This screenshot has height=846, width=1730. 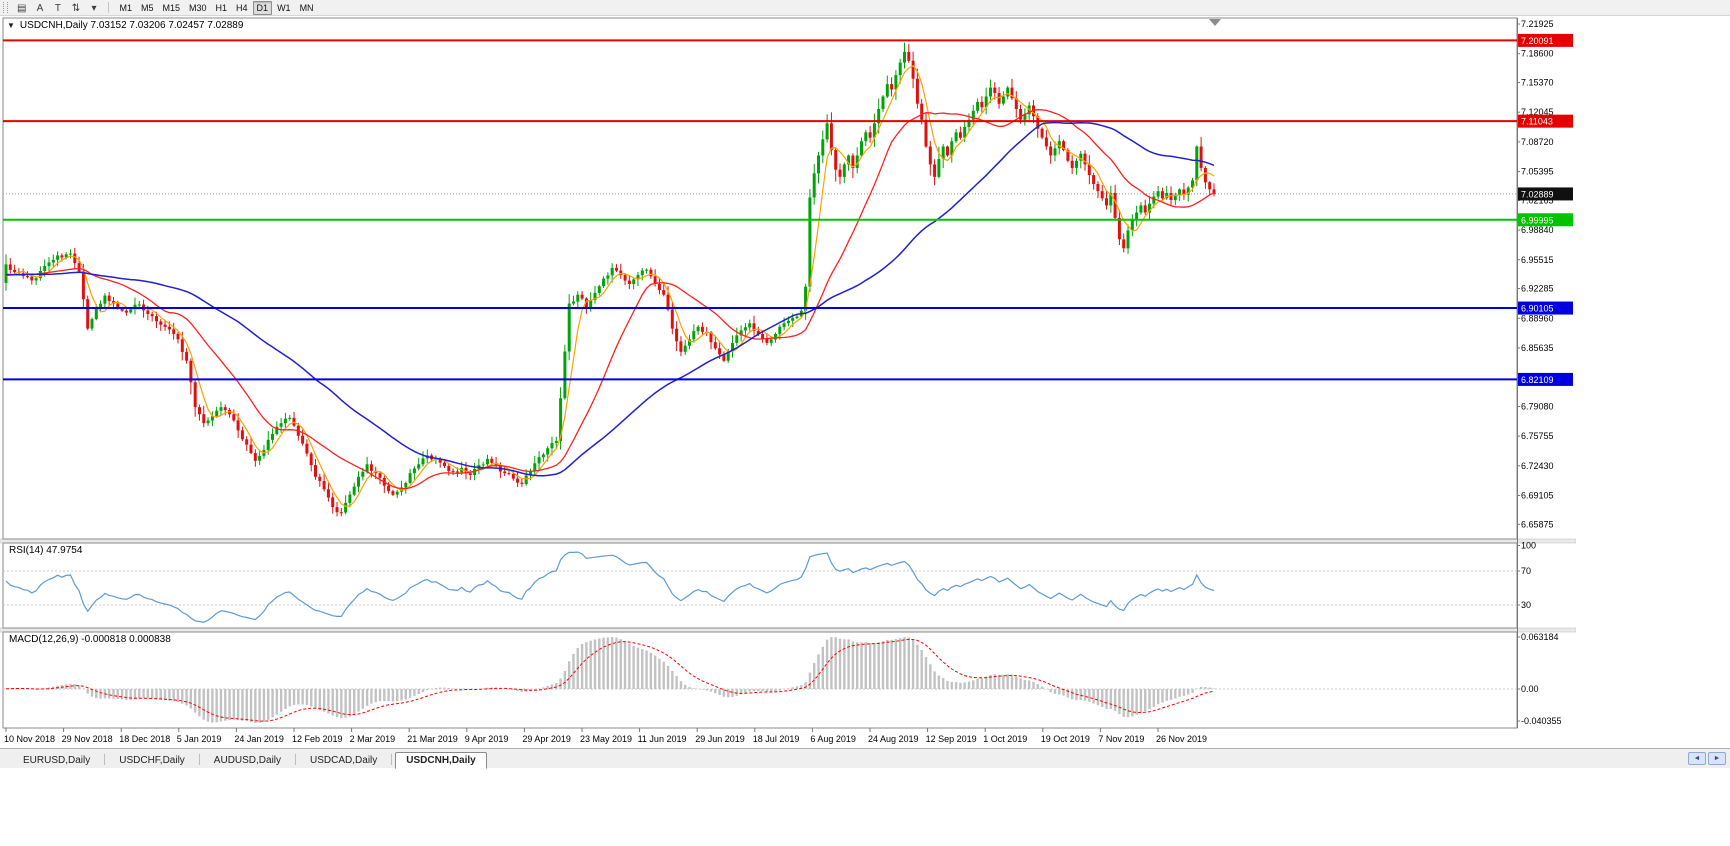 I want to click on date-axis-label: 18 Jul 2019, so click(x=776, y=739).